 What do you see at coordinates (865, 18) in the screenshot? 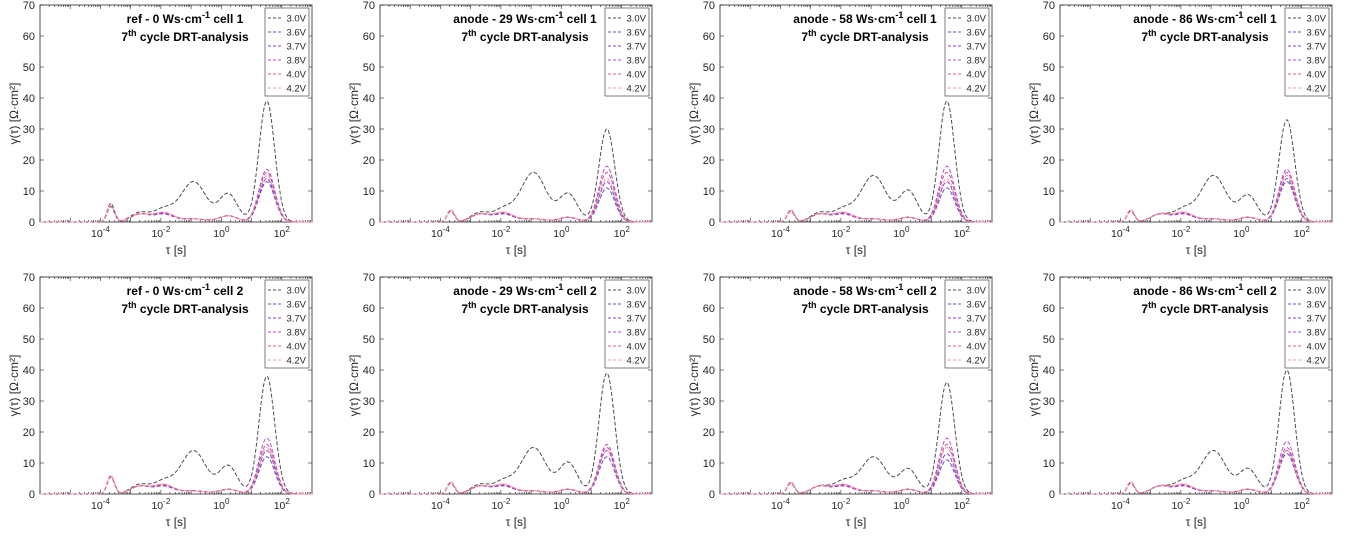
I see `subplot-title: anode - 58 Ws·cm-1 cell 1` at bounding box center [865, 18].